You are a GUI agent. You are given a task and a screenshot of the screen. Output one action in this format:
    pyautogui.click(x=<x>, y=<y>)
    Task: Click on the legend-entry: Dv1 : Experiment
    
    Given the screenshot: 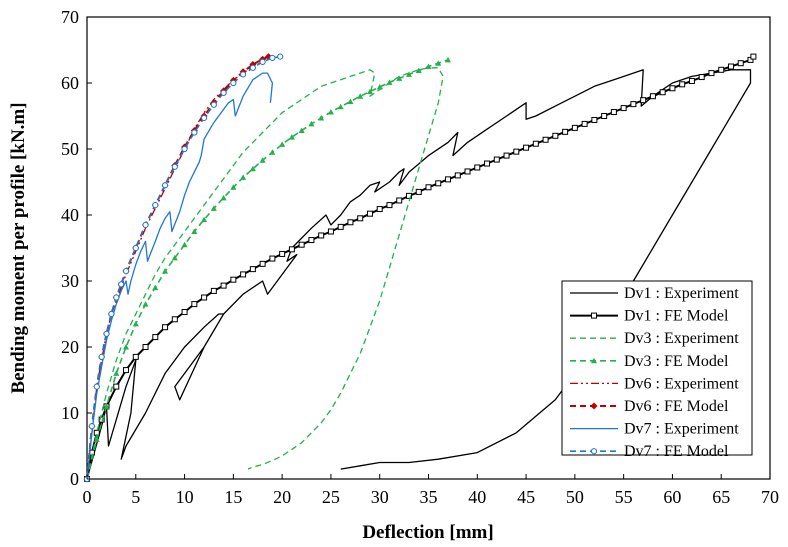 What is the action you would take?
    pyautogui.click(x=654, y=293)
    